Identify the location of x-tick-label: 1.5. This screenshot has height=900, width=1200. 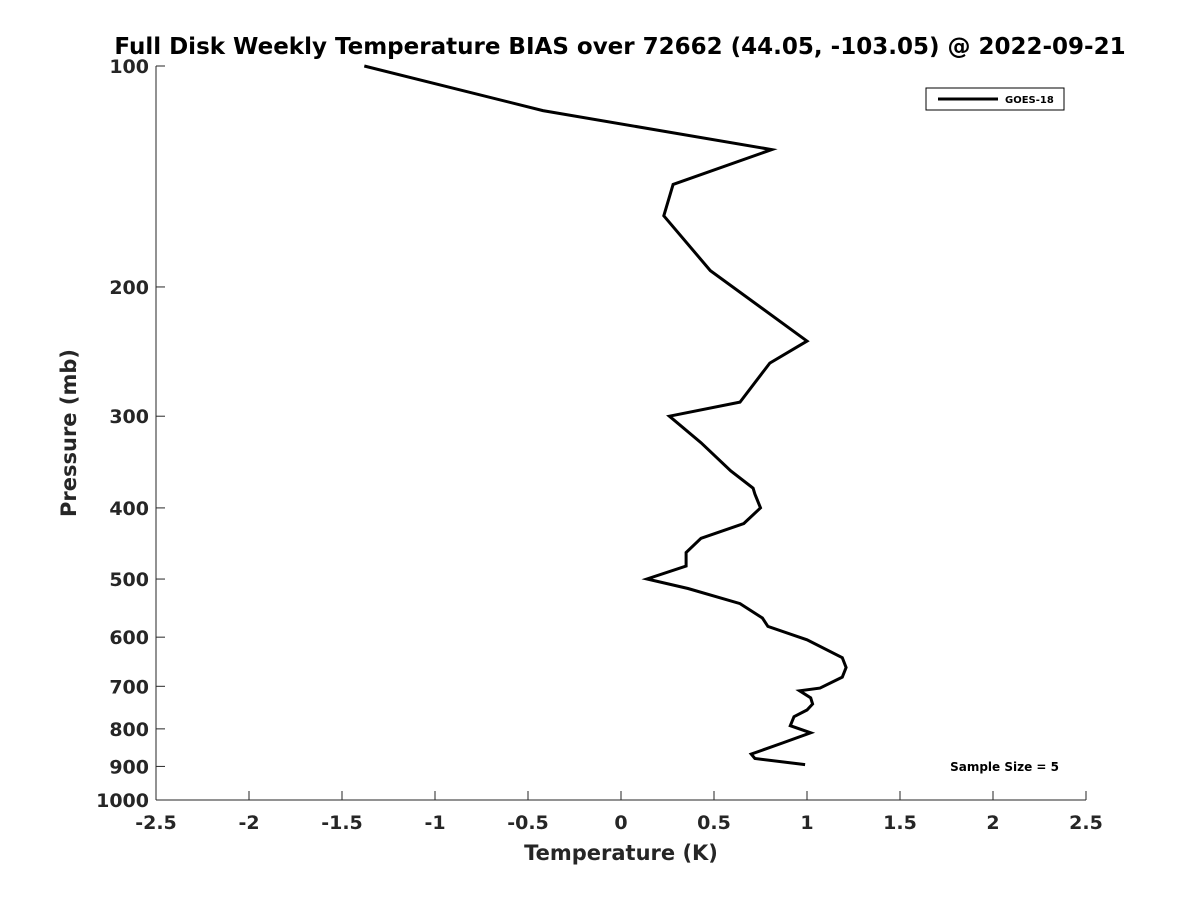
(900, 823).